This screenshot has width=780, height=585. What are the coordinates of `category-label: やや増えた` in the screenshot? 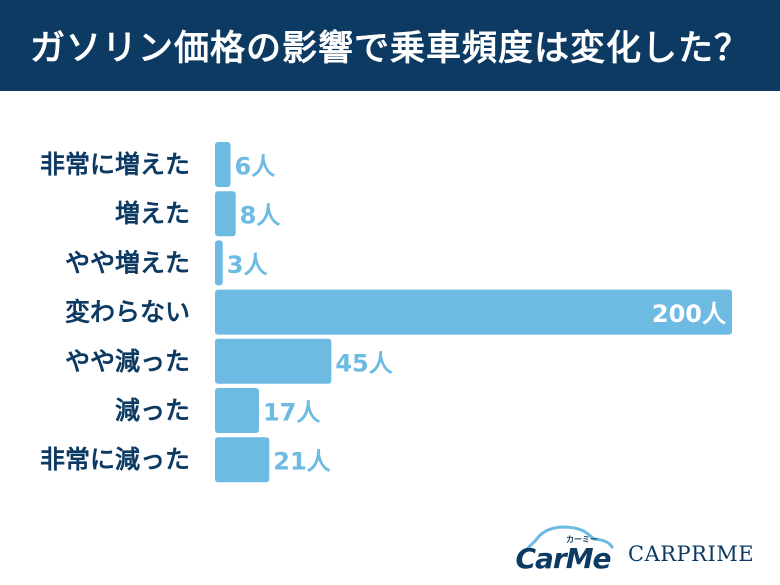 It's located at (127, 262).